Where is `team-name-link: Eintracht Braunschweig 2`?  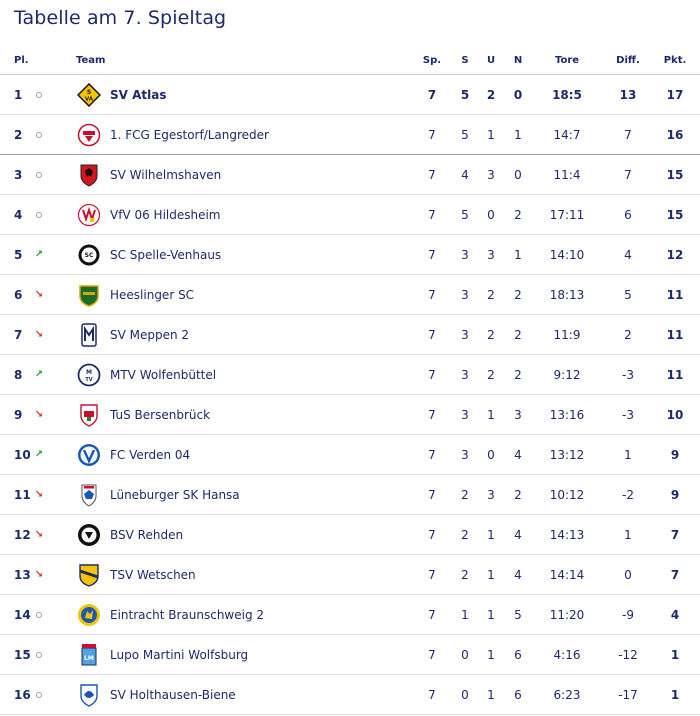 team-name-link: Eintracht Braunschweig 2 is located at coordinates (187, 614).